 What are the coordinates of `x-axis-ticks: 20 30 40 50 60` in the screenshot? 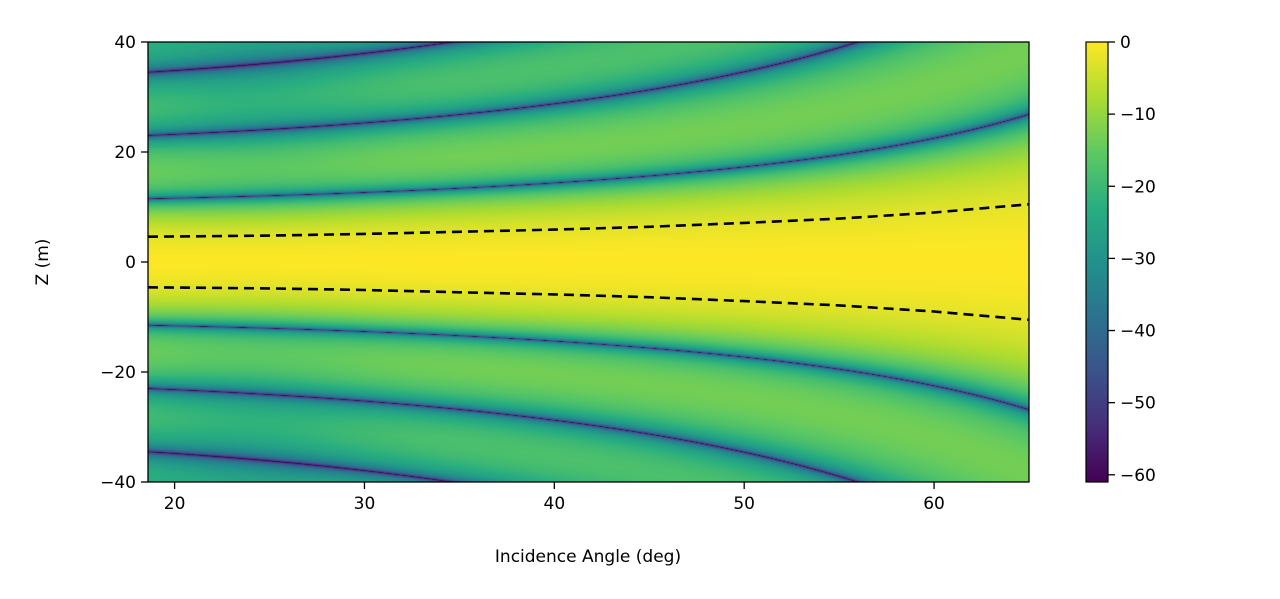 It's located at (554, 498).